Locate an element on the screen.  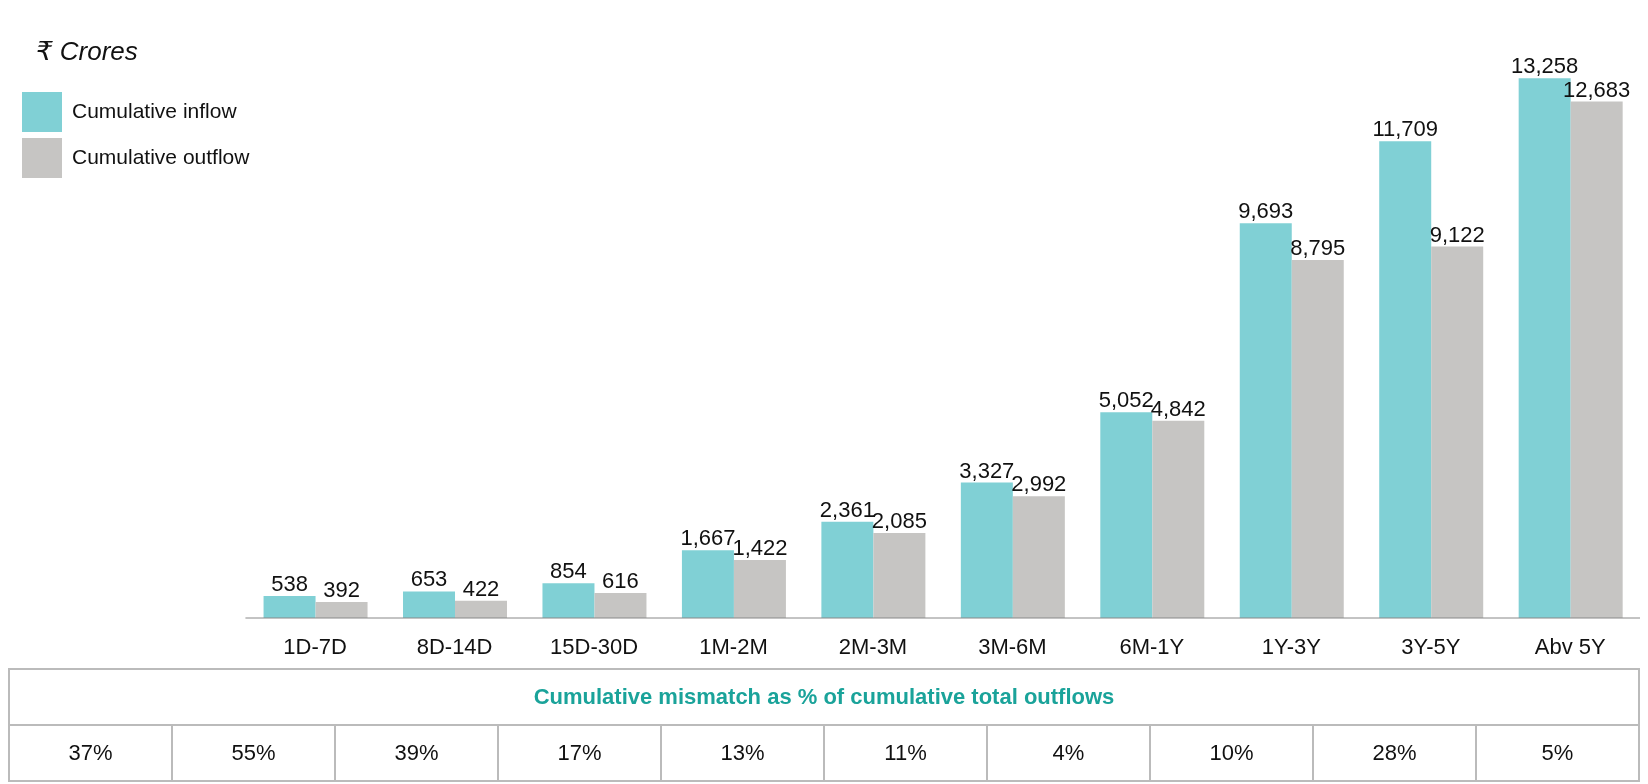
data-label: 422 is located at coordinates (481, 588).